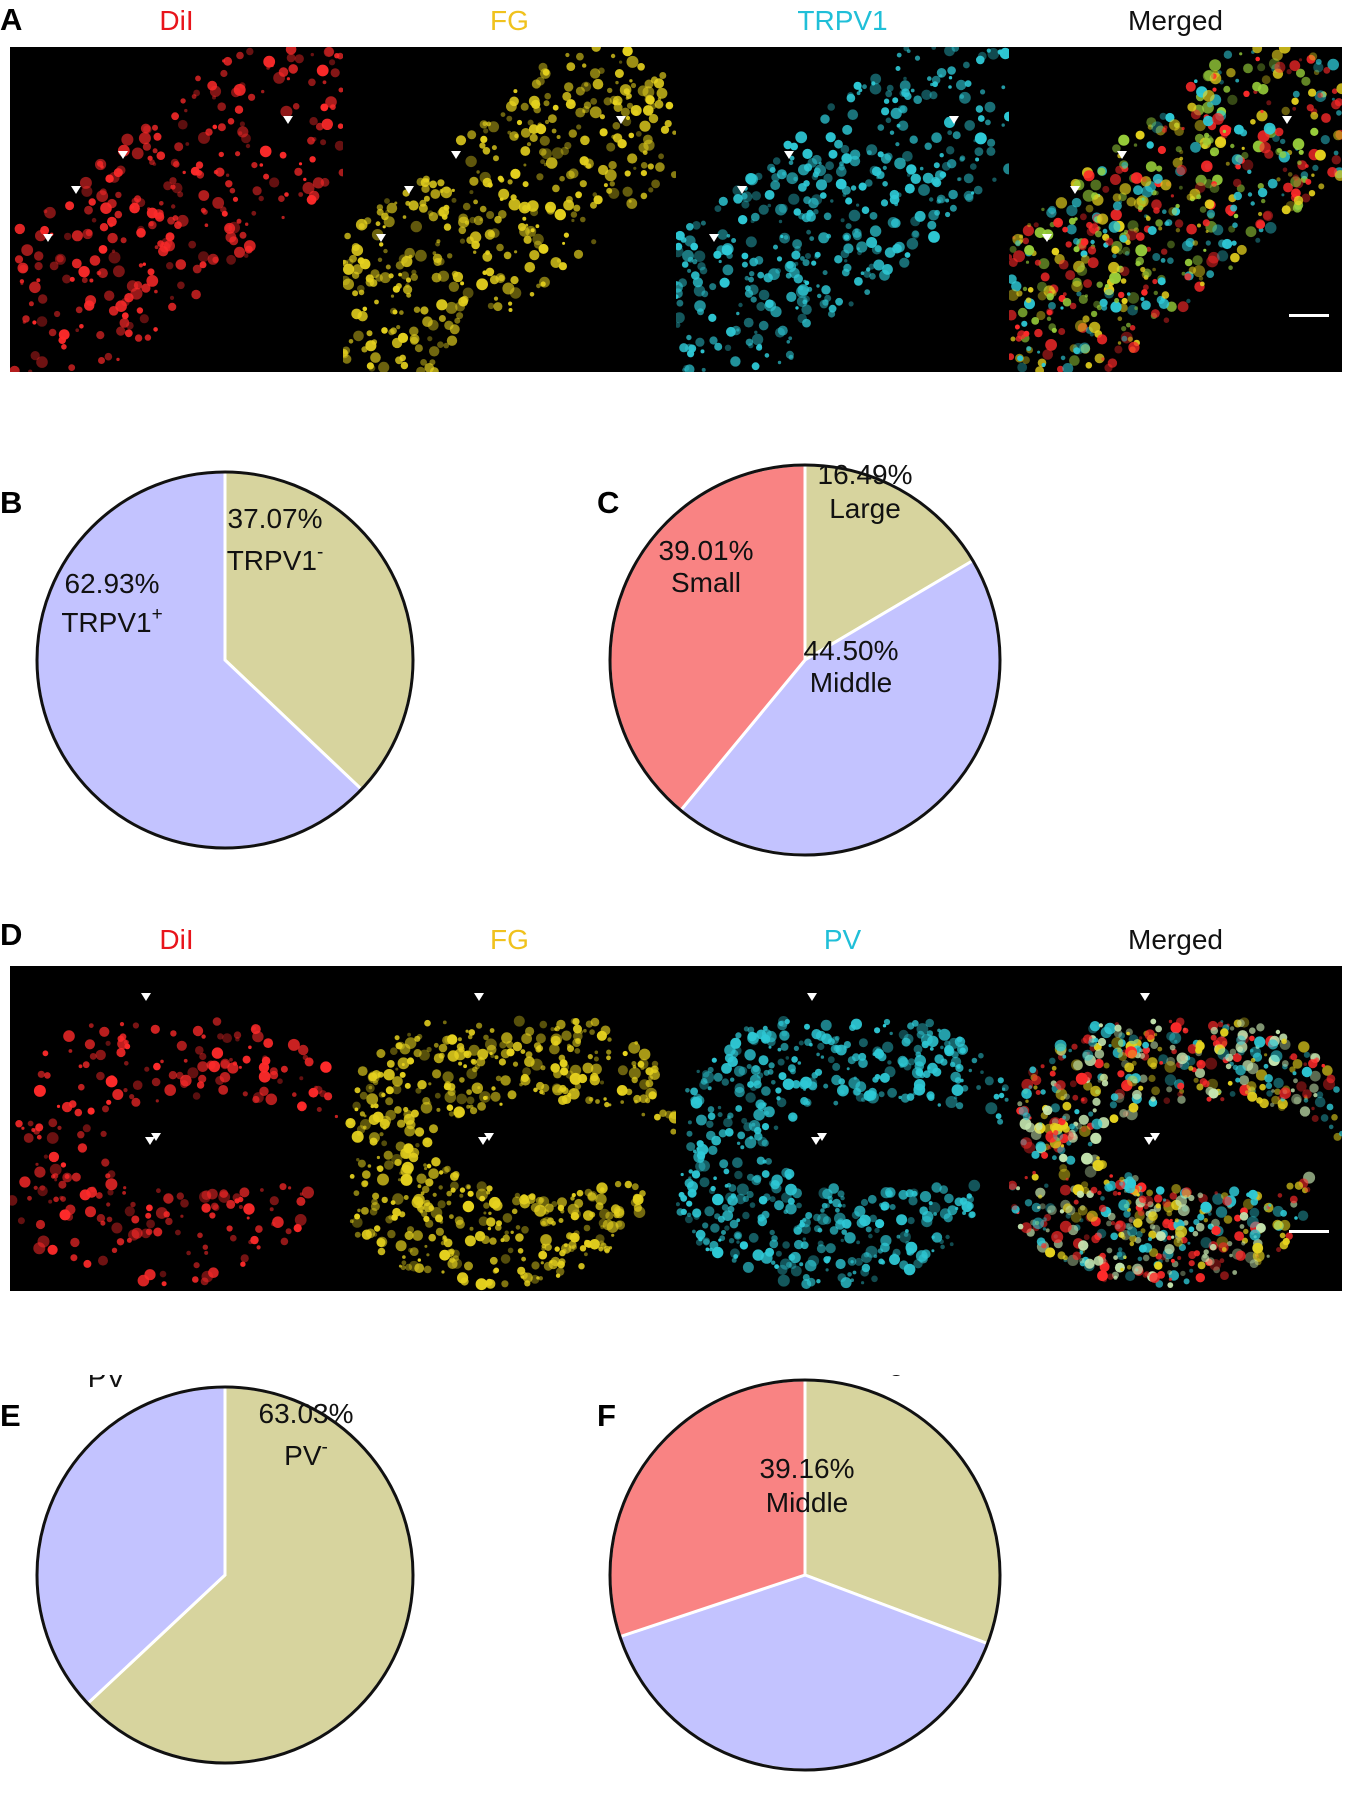  I want to click on micrograph-d-merged, so click(1175, 1128).